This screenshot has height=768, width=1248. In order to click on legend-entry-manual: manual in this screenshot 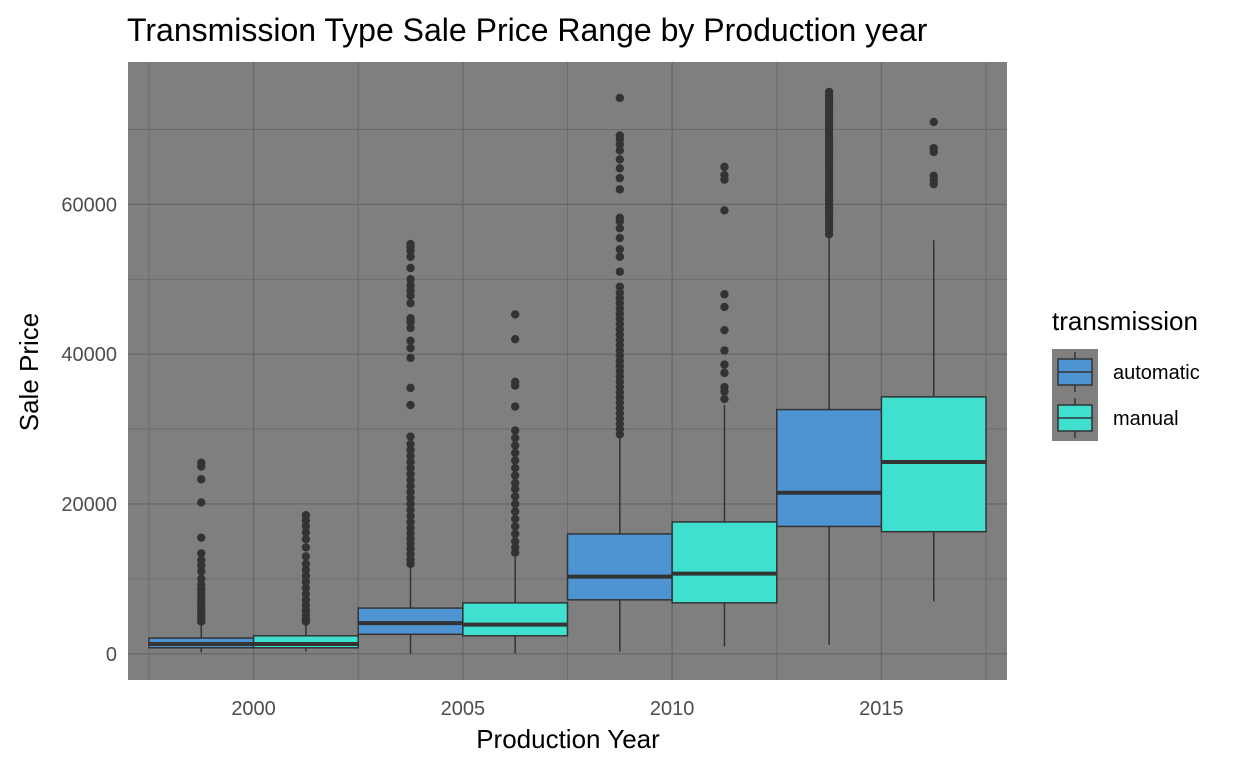, I will do `click(1115, 418)`.